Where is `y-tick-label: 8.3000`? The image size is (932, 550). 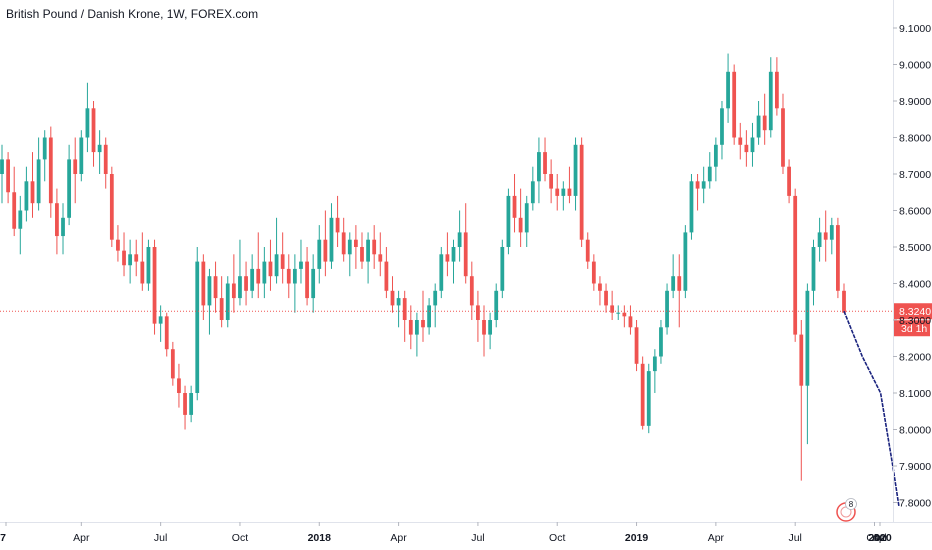
y-tick-label: 8.3000 is located at coordinates (915, 321).